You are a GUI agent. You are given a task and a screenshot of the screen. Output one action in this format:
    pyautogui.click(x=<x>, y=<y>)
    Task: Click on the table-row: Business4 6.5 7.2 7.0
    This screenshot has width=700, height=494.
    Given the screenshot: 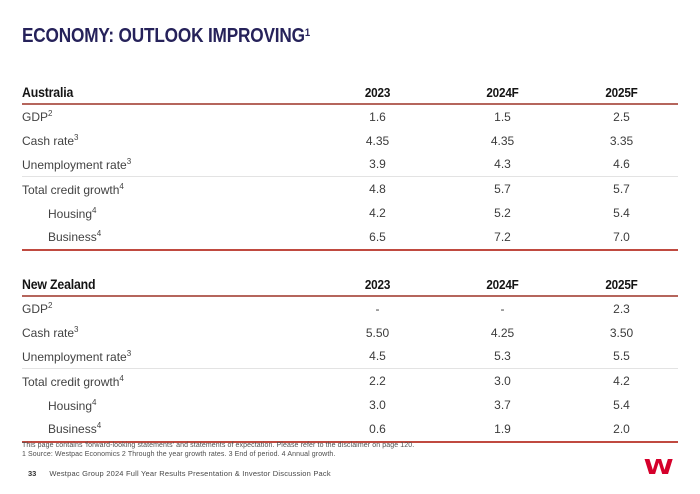 What is the action you would take?
    pyautogui.click(x=350, y=237)
    